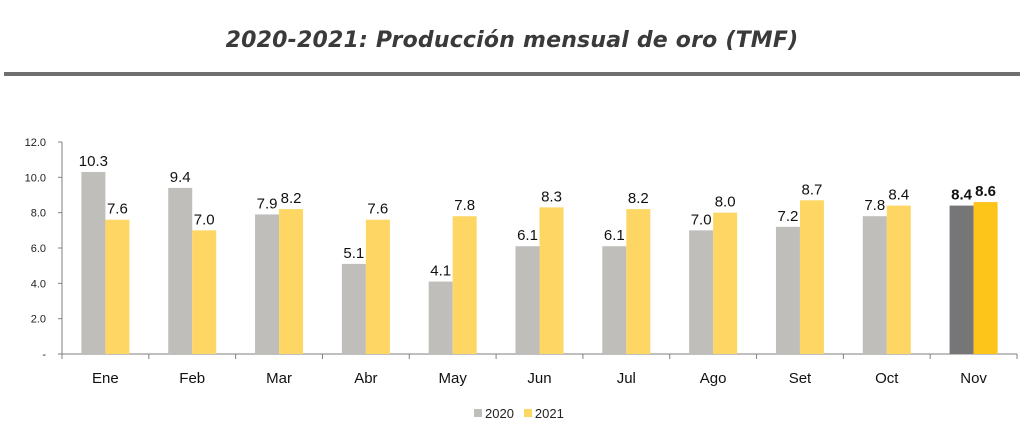 This screenshot has height=446, width=1024. What do you see at coordinates (787, 290) in the screenshot?
I see `bar-2020-set` at bounding box center [787, 290].